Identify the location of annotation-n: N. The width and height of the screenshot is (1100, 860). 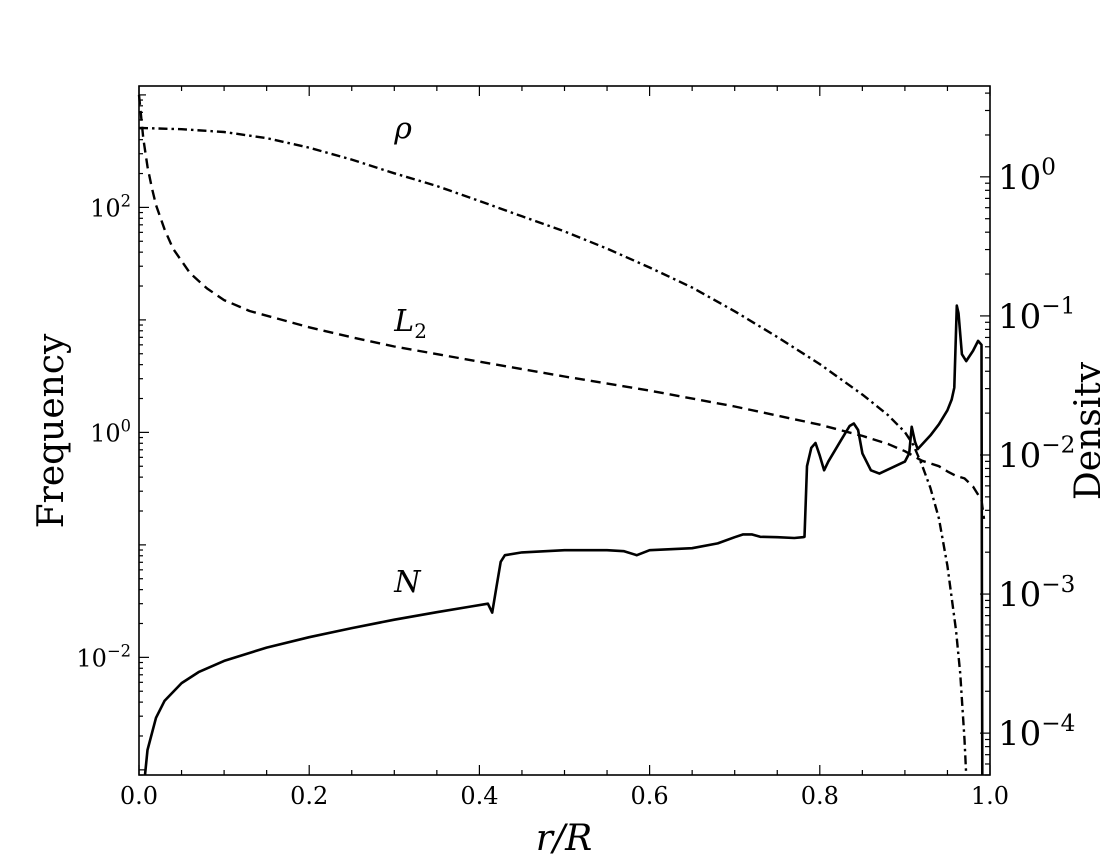
(407, 582).